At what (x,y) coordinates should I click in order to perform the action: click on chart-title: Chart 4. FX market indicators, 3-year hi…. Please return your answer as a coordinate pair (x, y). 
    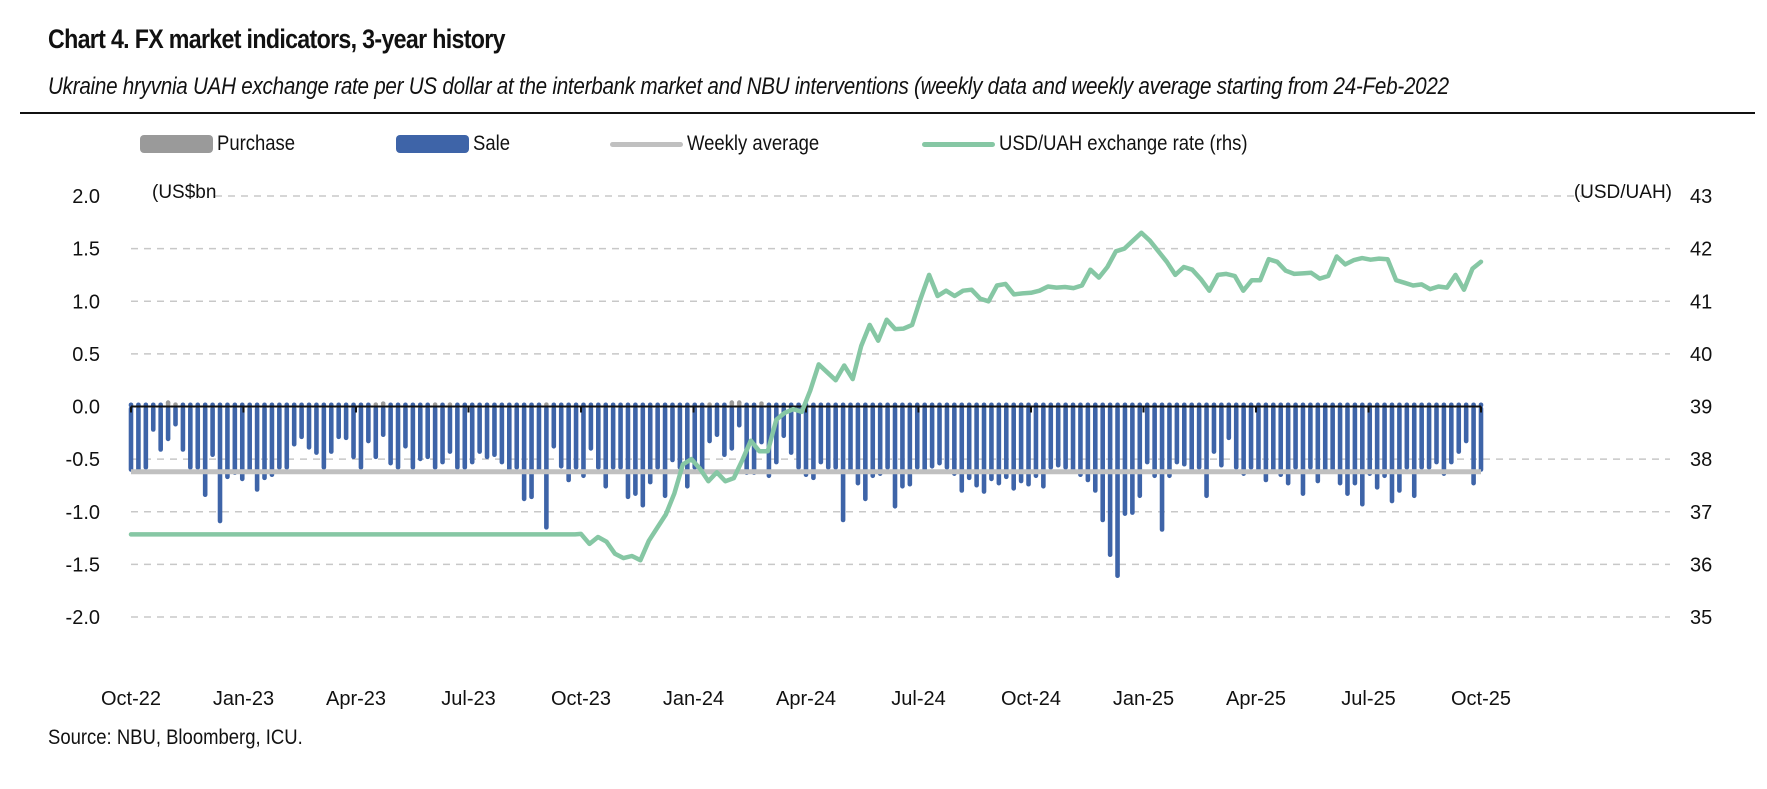
    Looking at the image, I should click on (277, 39).